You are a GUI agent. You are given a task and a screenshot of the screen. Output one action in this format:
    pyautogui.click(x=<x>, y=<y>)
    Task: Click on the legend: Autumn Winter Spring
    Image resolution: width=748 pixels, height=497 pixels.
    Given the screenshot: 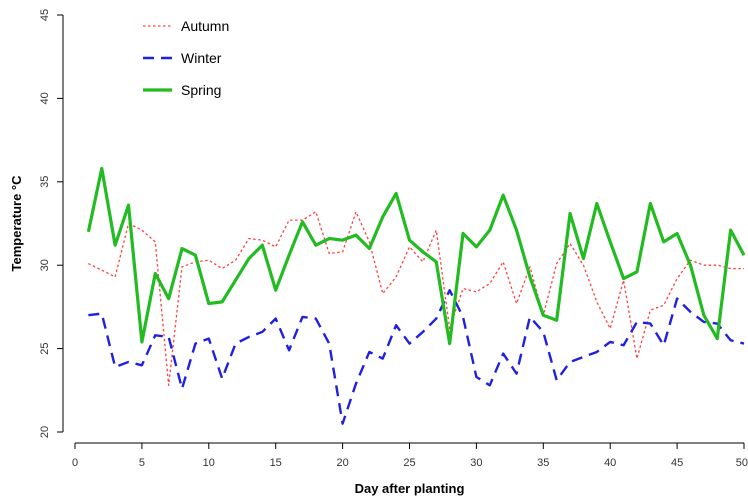 What is the action you would take?
    pyautogui.click(x=186, y=58)
    